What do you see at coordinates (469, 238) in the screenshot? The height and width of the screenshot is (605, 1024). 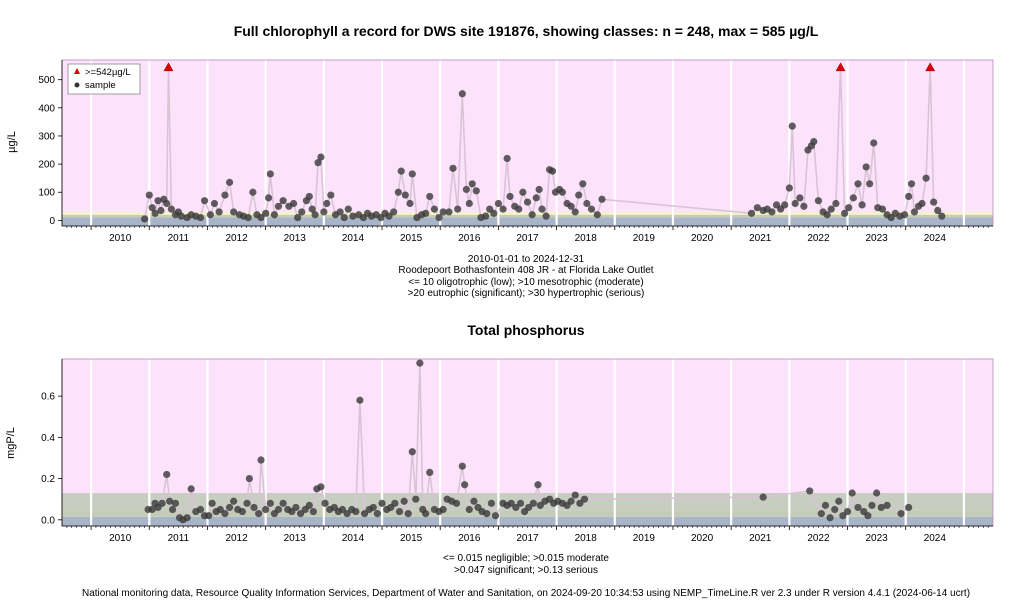 I see `chl-x-tick-label: 2016` at bounding box center [469, 238].